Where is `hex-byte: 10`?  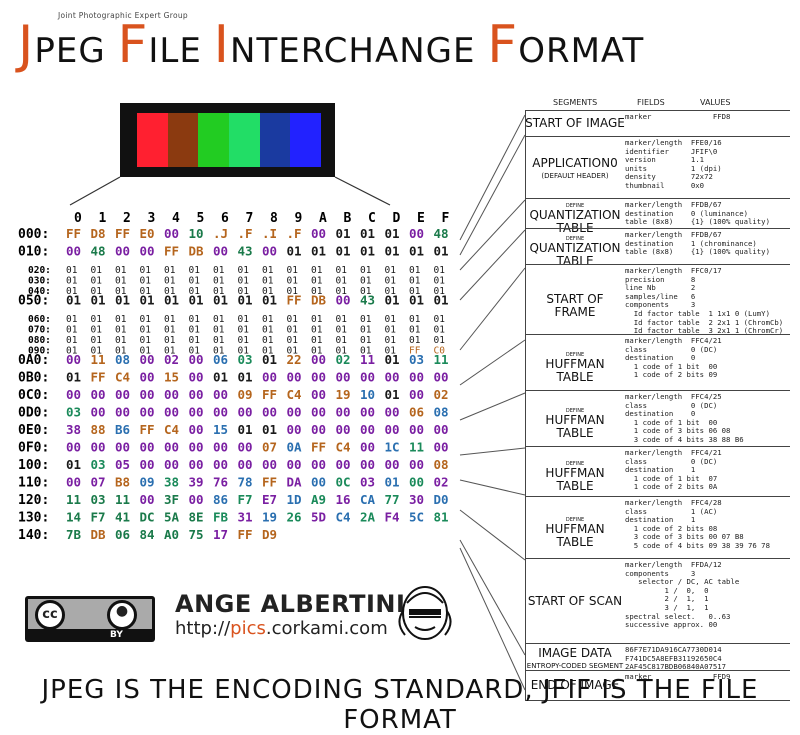 hex-byte: 10 is located at coordinates (367, 394).